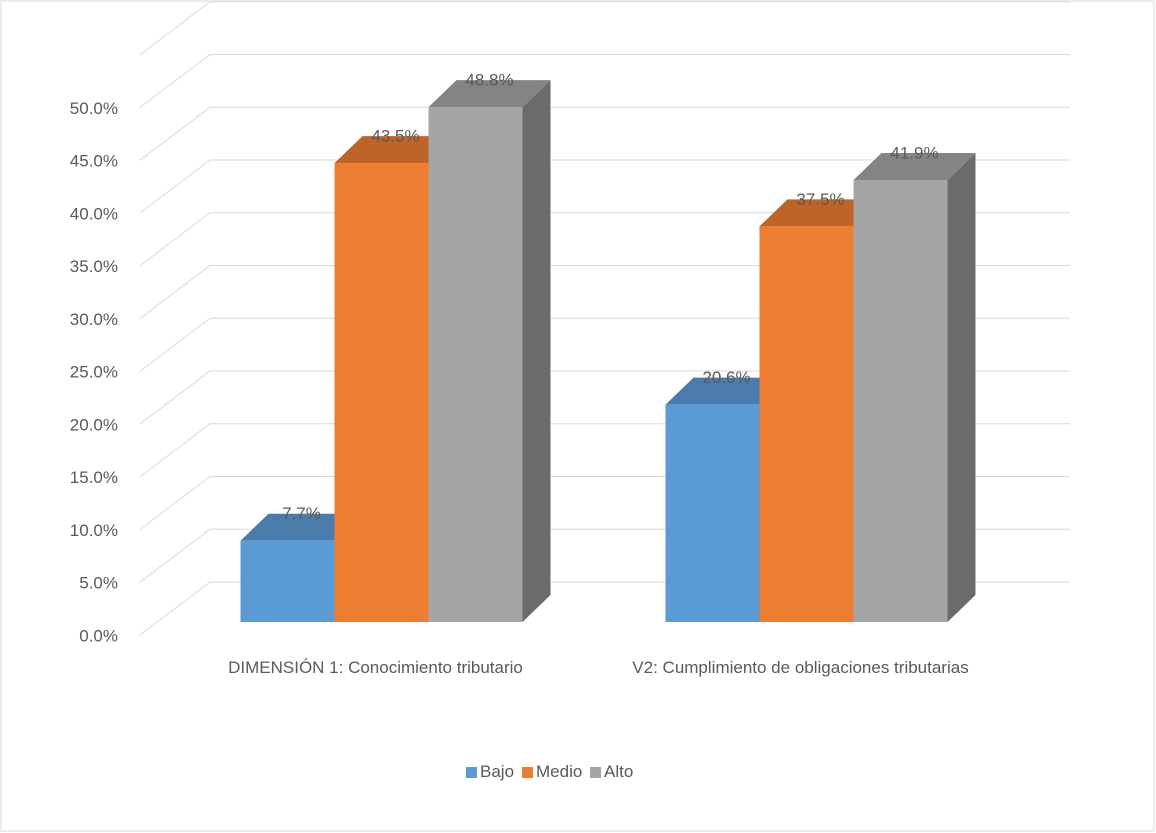 This screenshot has height=833, width=1156. Describe the element at coordinates (94, 161) in the screenshot. I see `y-tick-label: 45.0%` at that location.